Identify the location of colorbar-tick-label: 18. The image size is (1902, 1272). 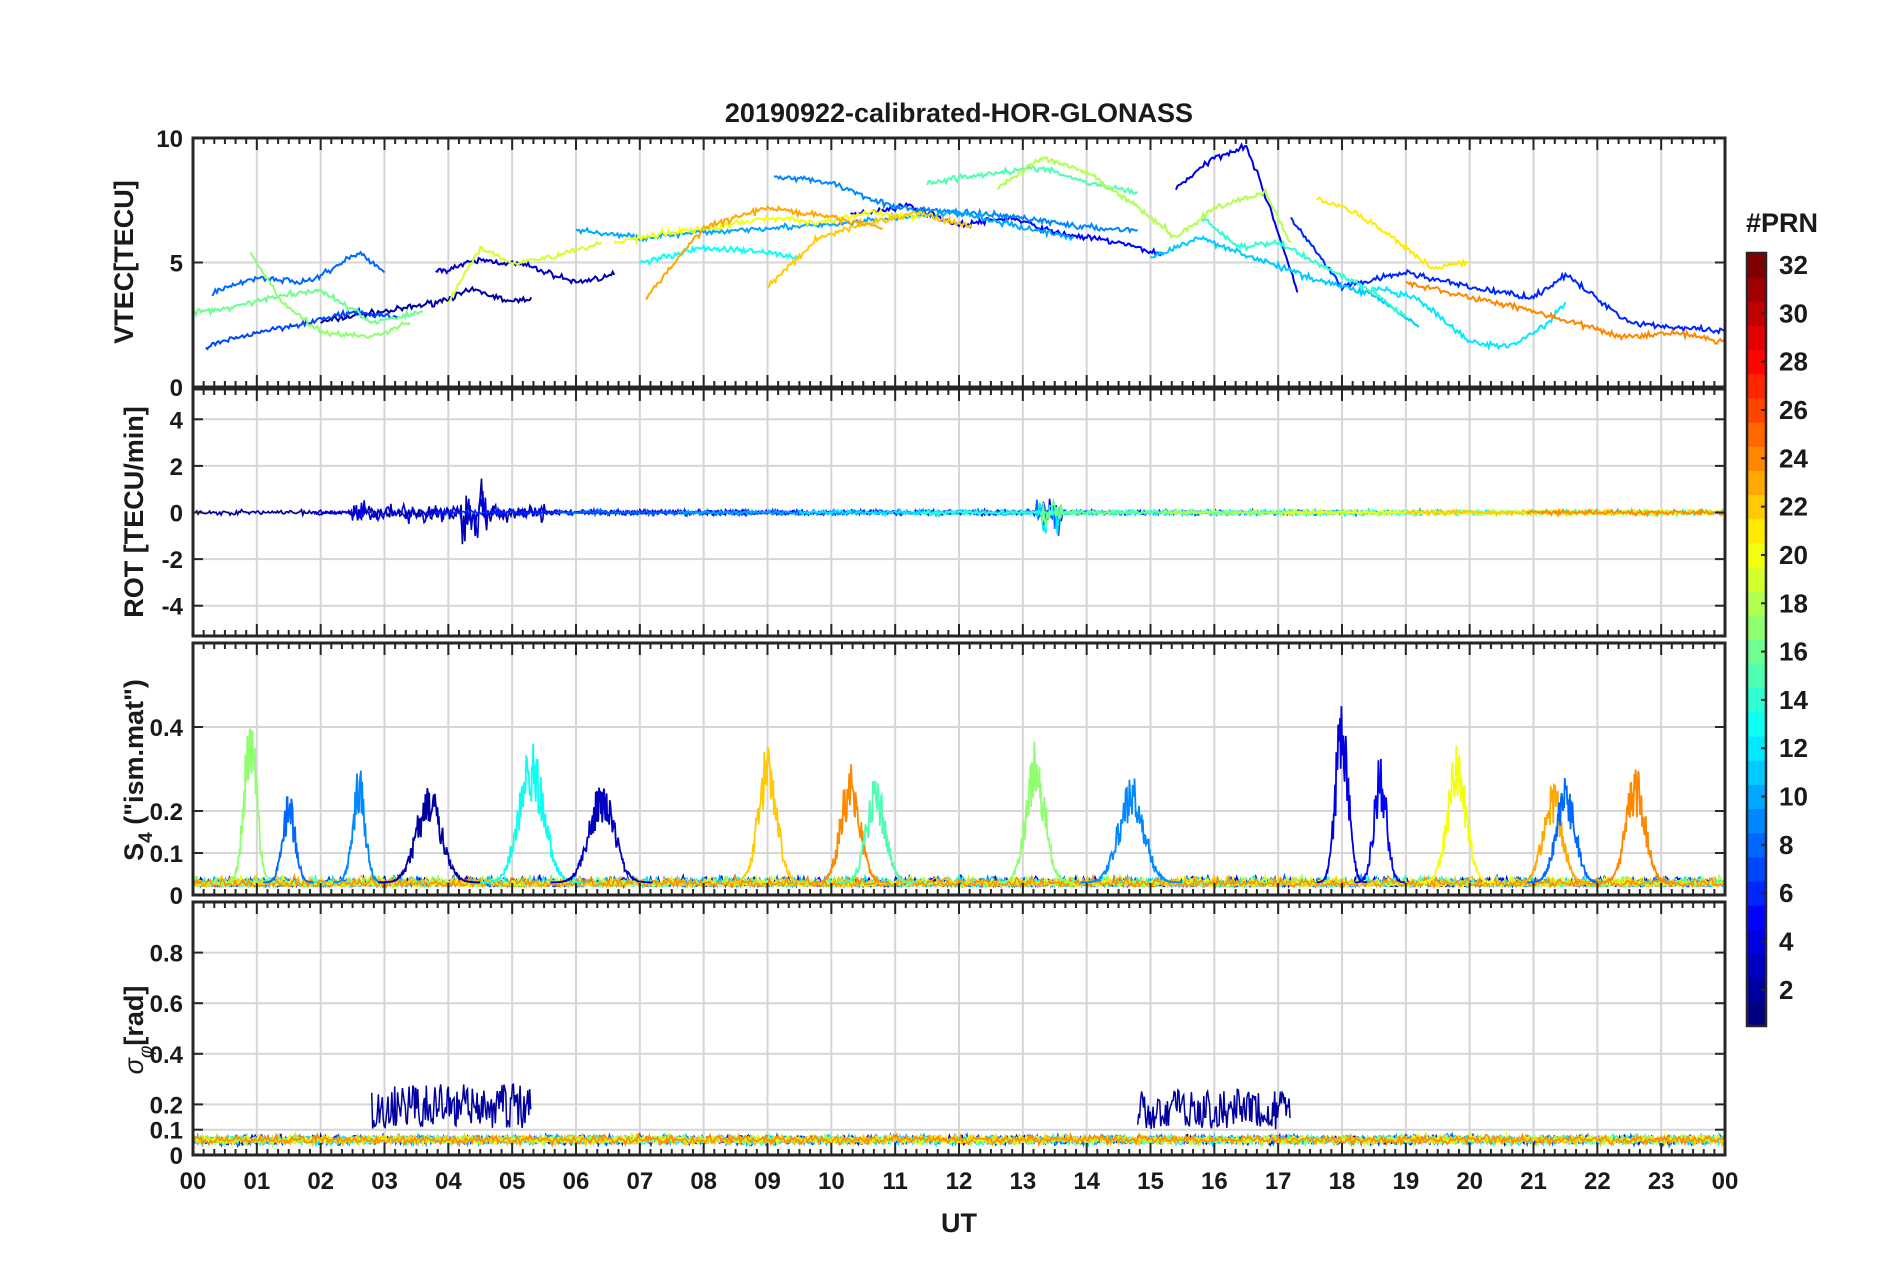
(1793, 603).